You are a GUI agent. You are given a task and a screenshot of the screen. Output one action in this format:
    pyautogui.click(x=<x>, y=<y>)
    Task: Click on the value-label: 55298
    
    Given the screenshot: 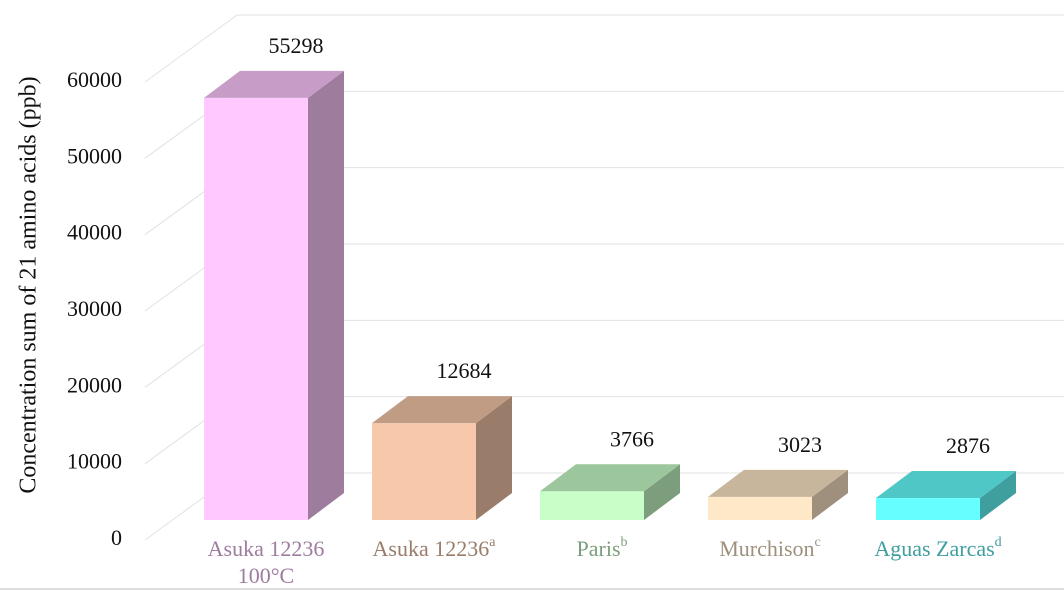 What is the action you would take?
    pyautogui.click(x=296, y=45)
    